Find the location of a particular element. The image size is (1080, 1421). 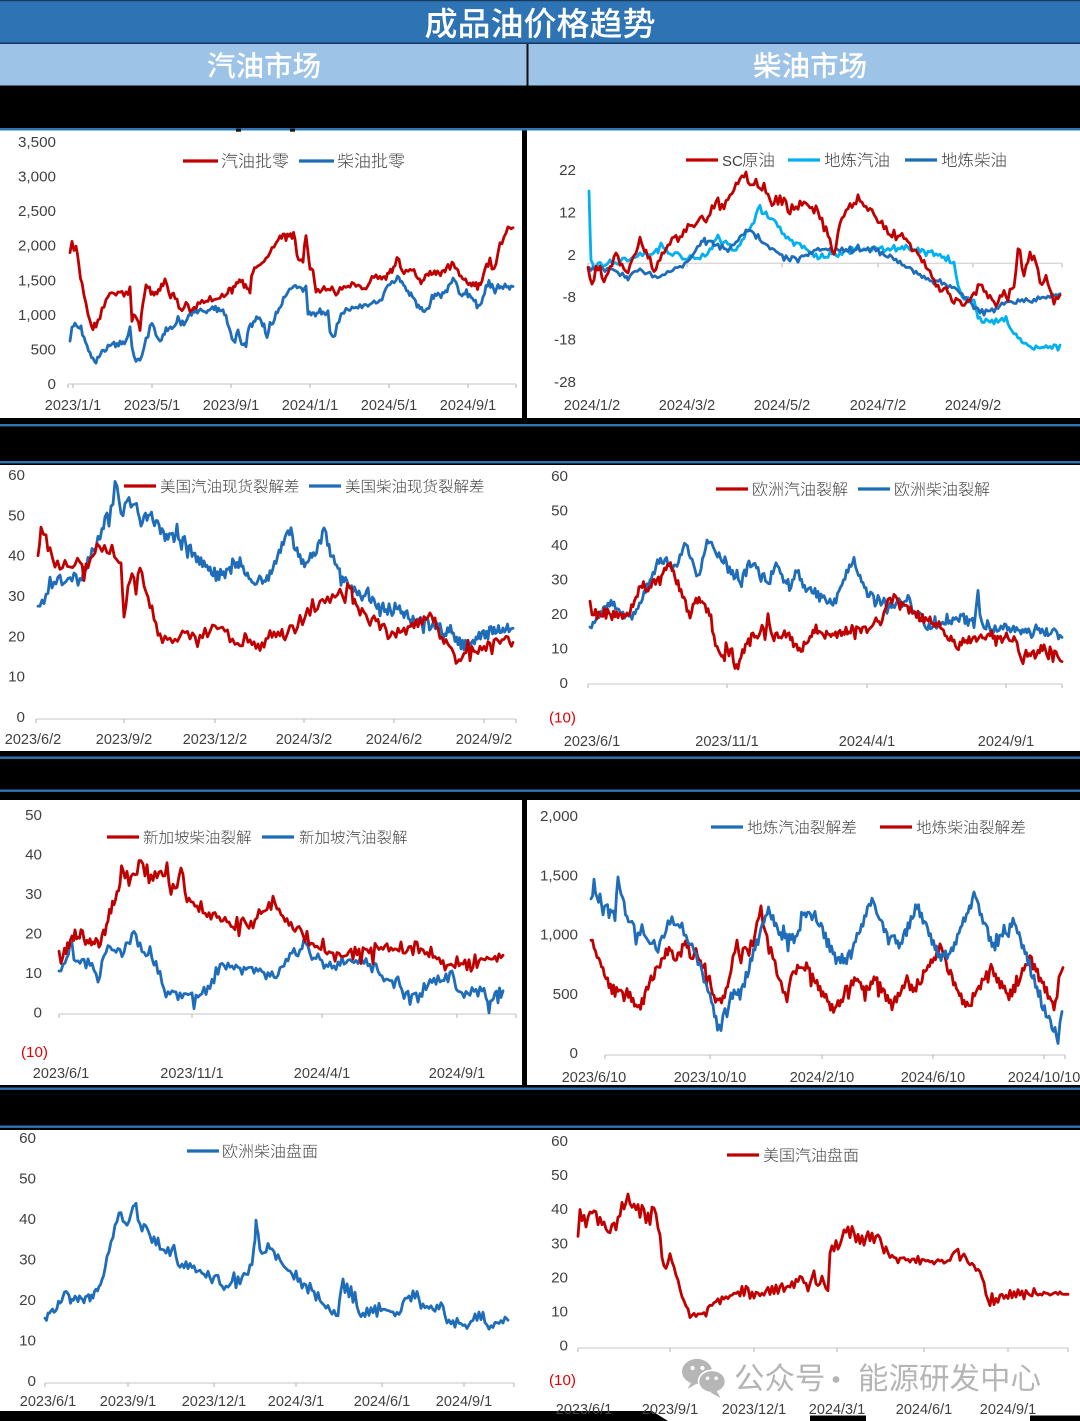

svg-text: 2023/6/2 is located at coordinates (33, 740).